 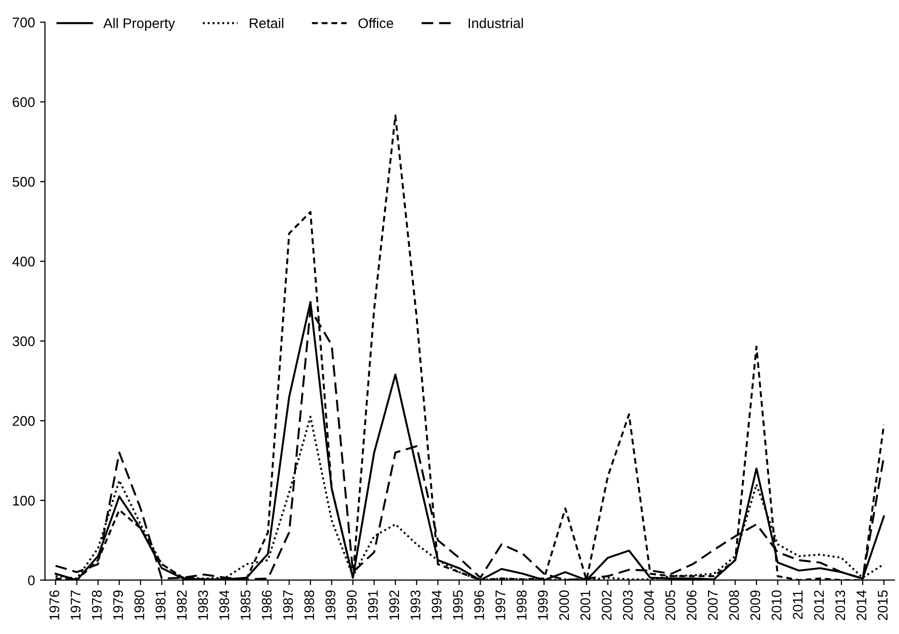 I want to click on y-tick-label: 600, so click(x=23, y=102).